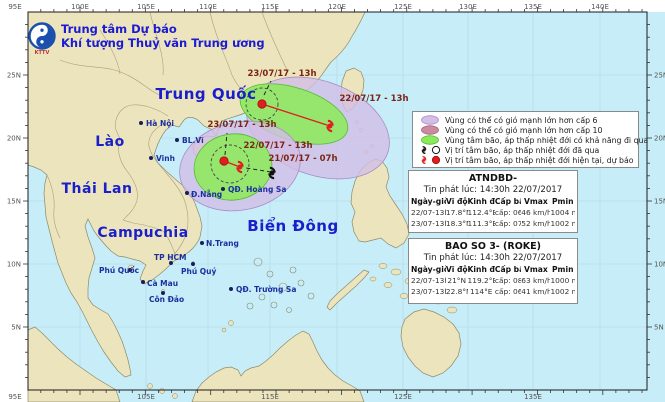 Image resolution: width=665 pixels, height=402 pixels. I want to click on axis-label-lon-top: 105E, so click(146, 7).